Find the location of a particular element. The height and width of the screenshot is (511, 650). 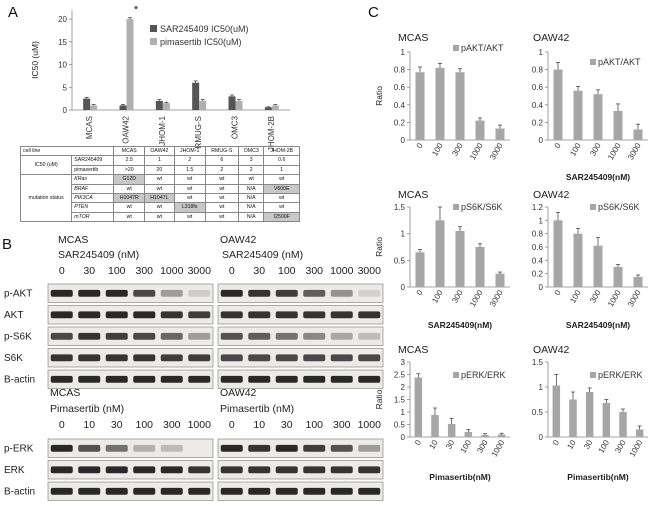

legend-label: pERK/ERK is located at coordinates (483, 375).